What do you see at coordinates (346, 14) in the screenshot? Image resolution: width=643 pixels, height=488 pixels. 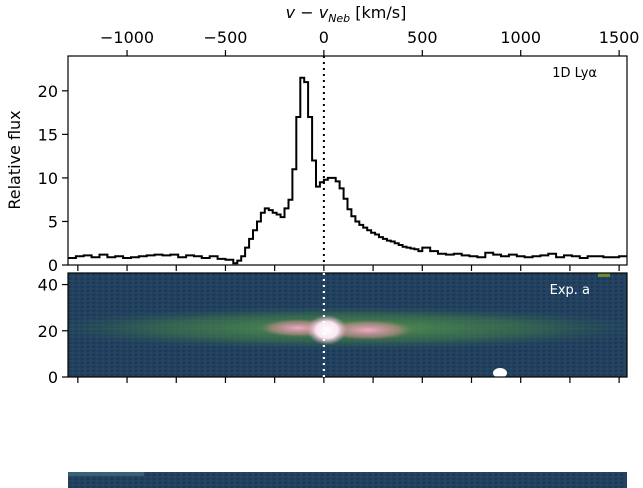 I see `x-axis-label: v − vNeb [km/s]` at bounding box center [346, 14].